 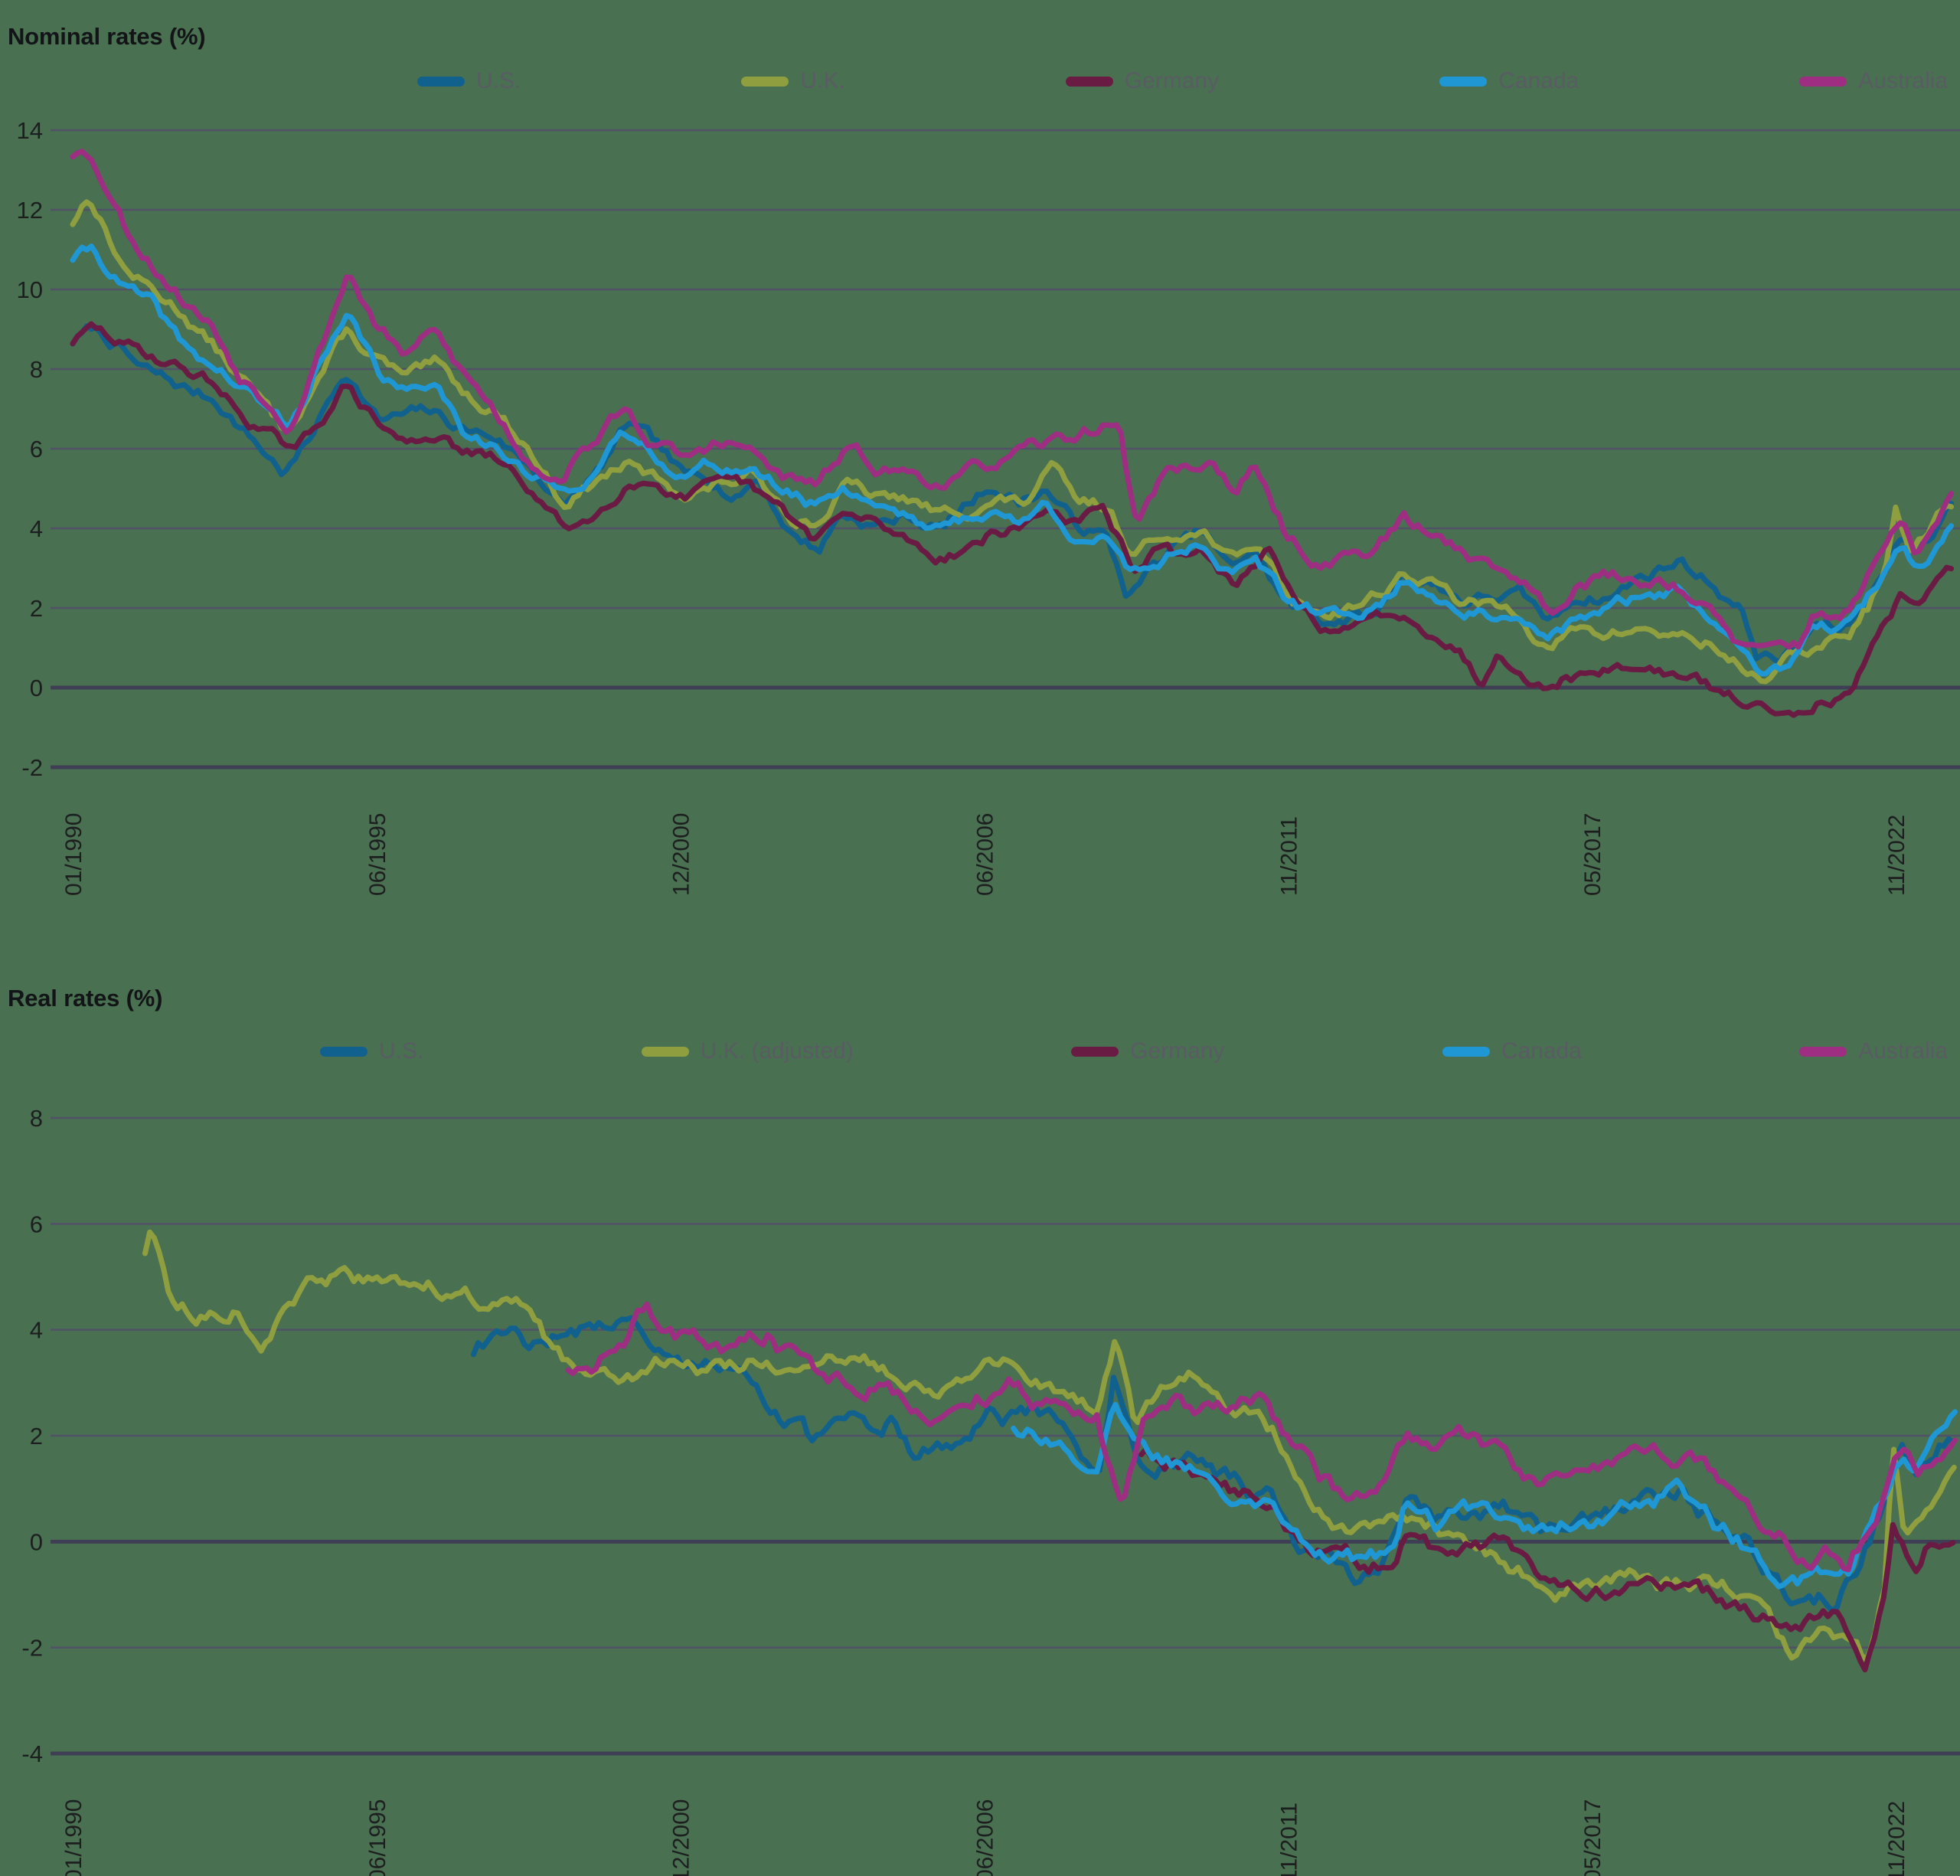 I want to click on y-tick-label: 14, so click(x=30, y=130).